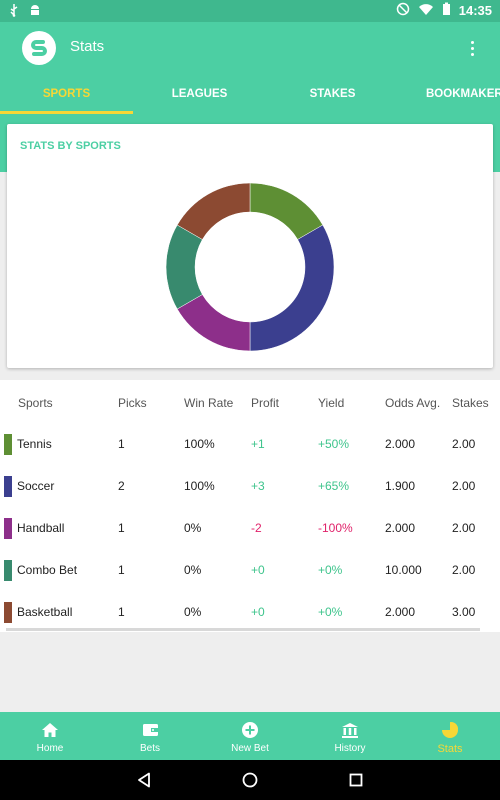 This screenshot has height=800, width=500. Describe the element at coordinates (121, 486) in the screenshot. I see `cell-picks: 2` at that location.